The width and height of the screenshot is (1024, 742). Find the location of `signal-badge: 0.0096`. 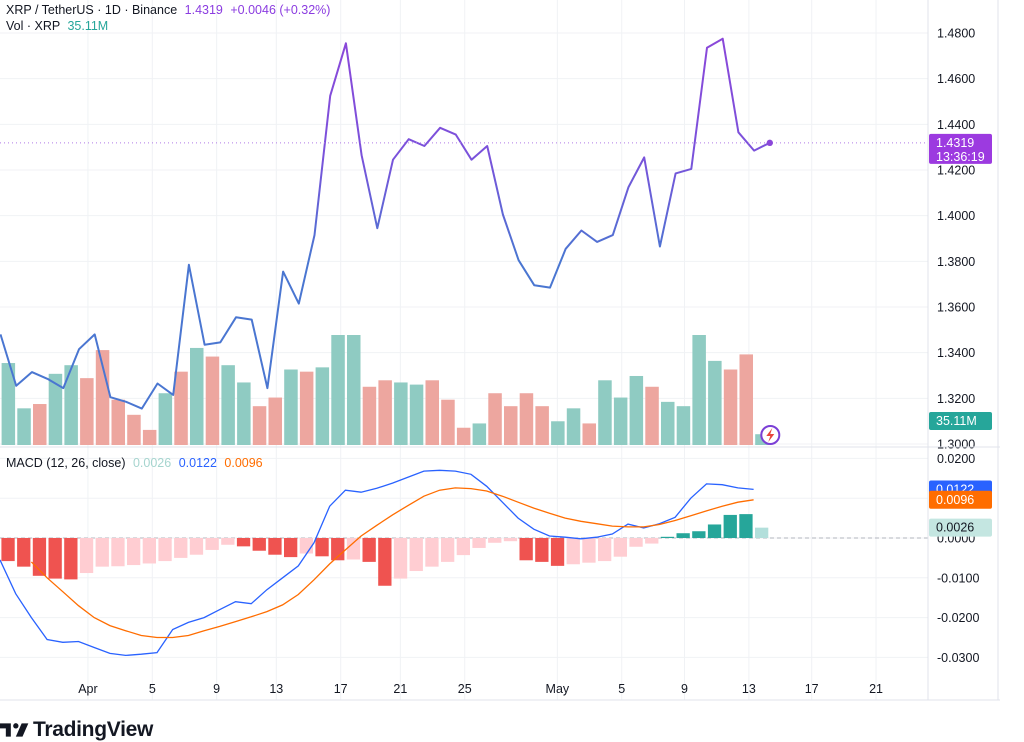

signal-badge: 0.0096 is located at coordinates (960, 499).